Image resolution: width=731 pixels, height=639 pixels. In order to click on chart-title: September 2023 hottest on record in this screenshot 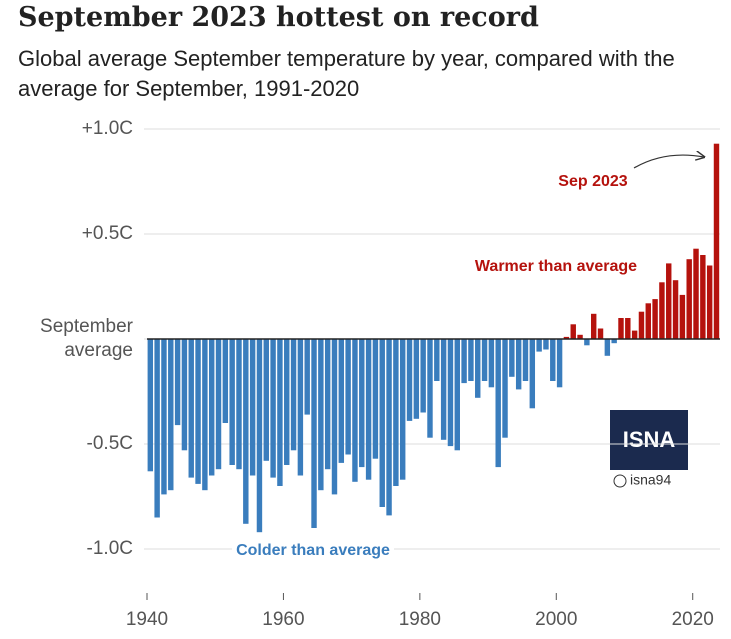, I will do `click(278, 17)`.